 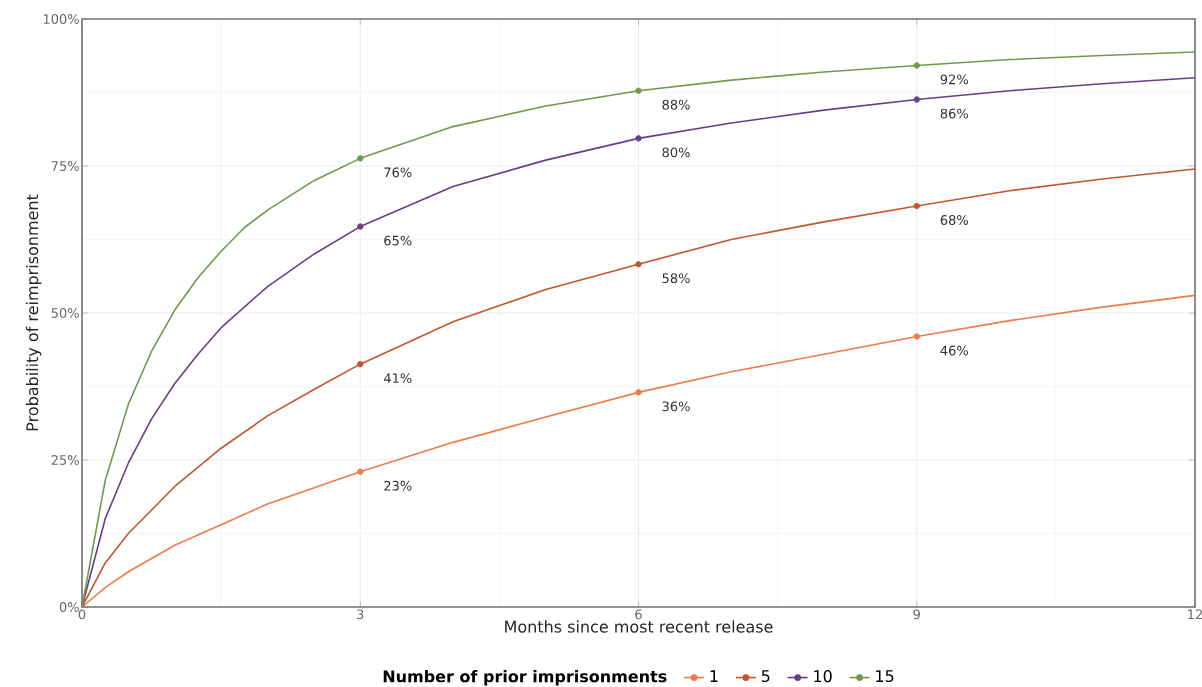 I want to click on y-tick-label: 50%, so click(x=65, y=313).